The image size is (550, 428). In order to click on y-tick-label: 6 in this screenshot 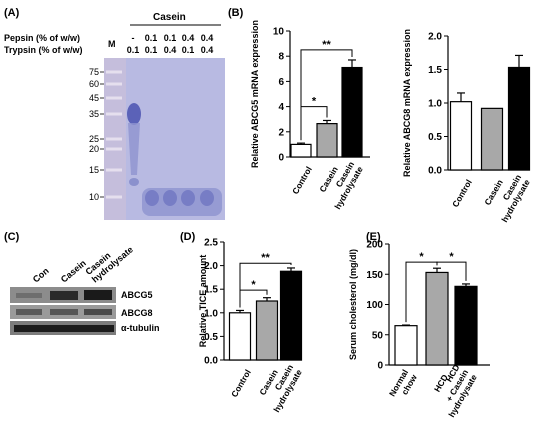, I will do `click(281, 82)`.